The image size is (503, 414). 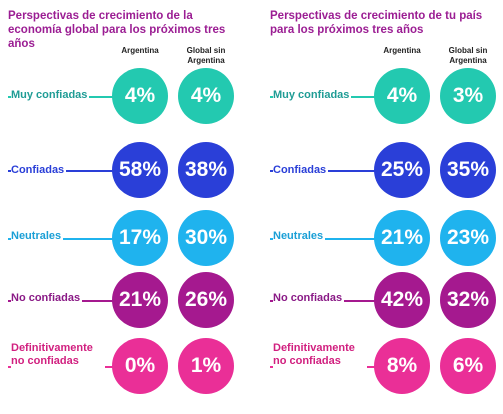 I want to click on value-circle-global: 4%, so click(x=206, y=96).